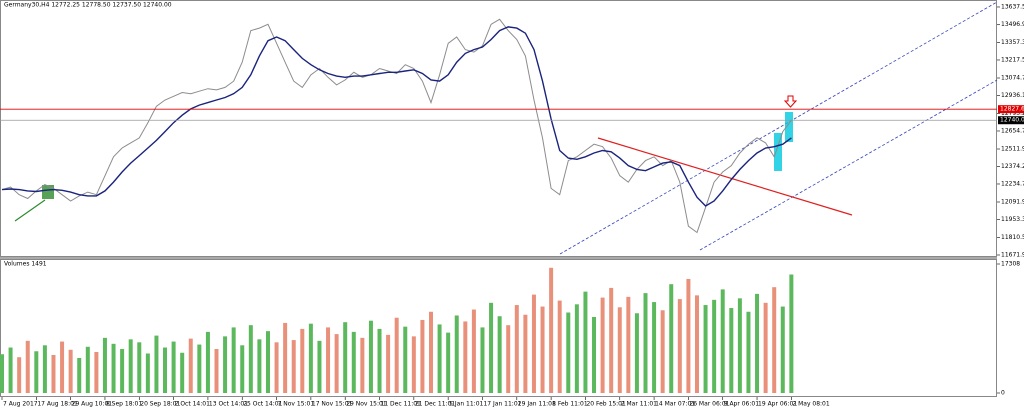 This screenshot has height=408, width=1024. I want to click on price-level-label: 12827.62, so click(1012, 109).